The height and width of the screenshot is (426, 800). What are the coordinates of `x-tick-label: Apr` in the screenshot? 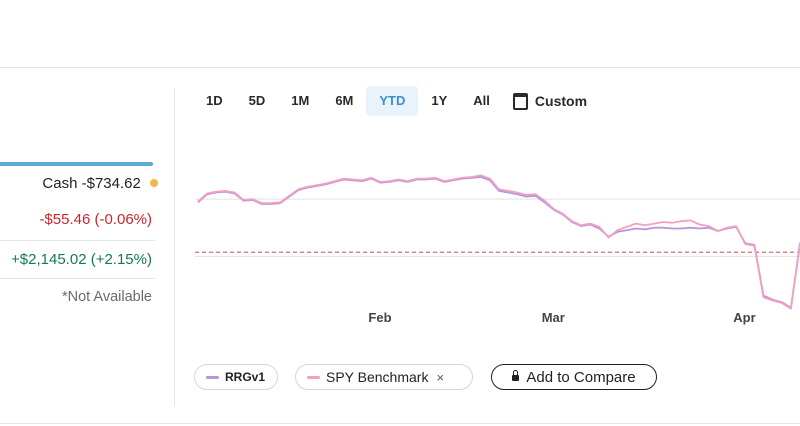 It's located at (744, 317).